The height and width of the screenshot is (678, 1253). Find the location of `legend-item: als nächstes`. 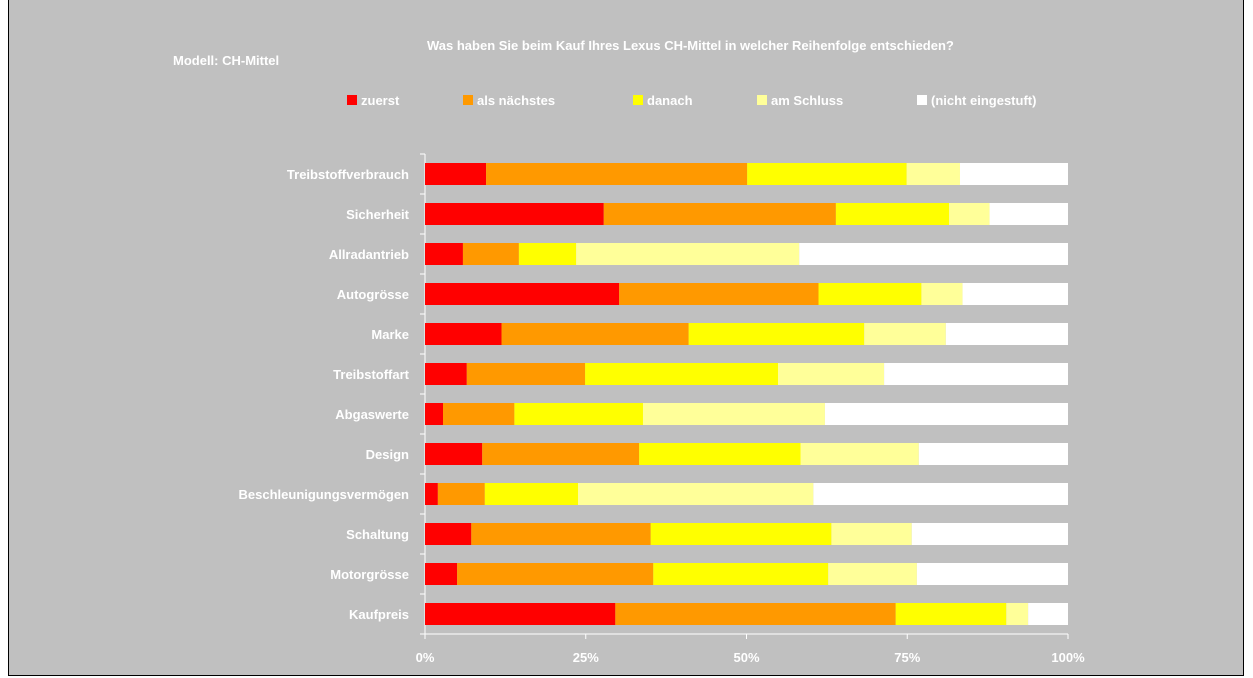

legend-item: als nächstes is located at coordinates (509, 100).